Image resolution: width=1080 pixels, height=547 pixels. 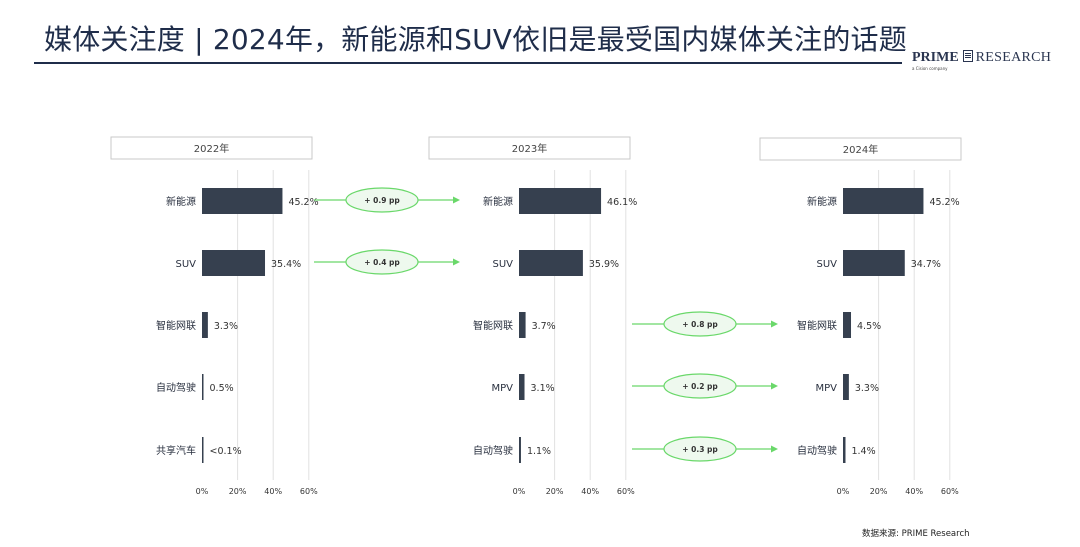 I want to click on logo-prime-text: PRIME, so click(x=935, y=57).